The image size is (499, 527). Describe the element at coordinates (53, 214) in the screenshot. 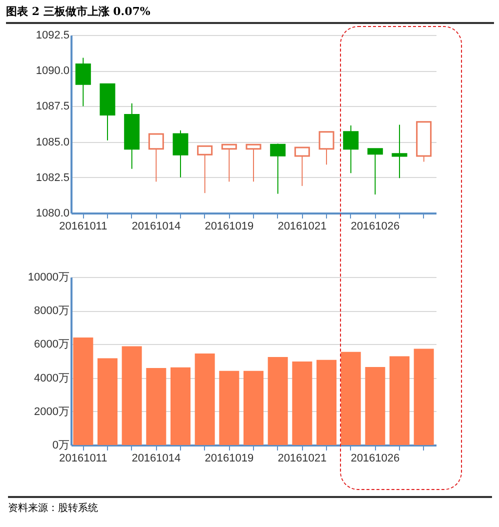

I see `y-tick-label: 1080.0` at that location.